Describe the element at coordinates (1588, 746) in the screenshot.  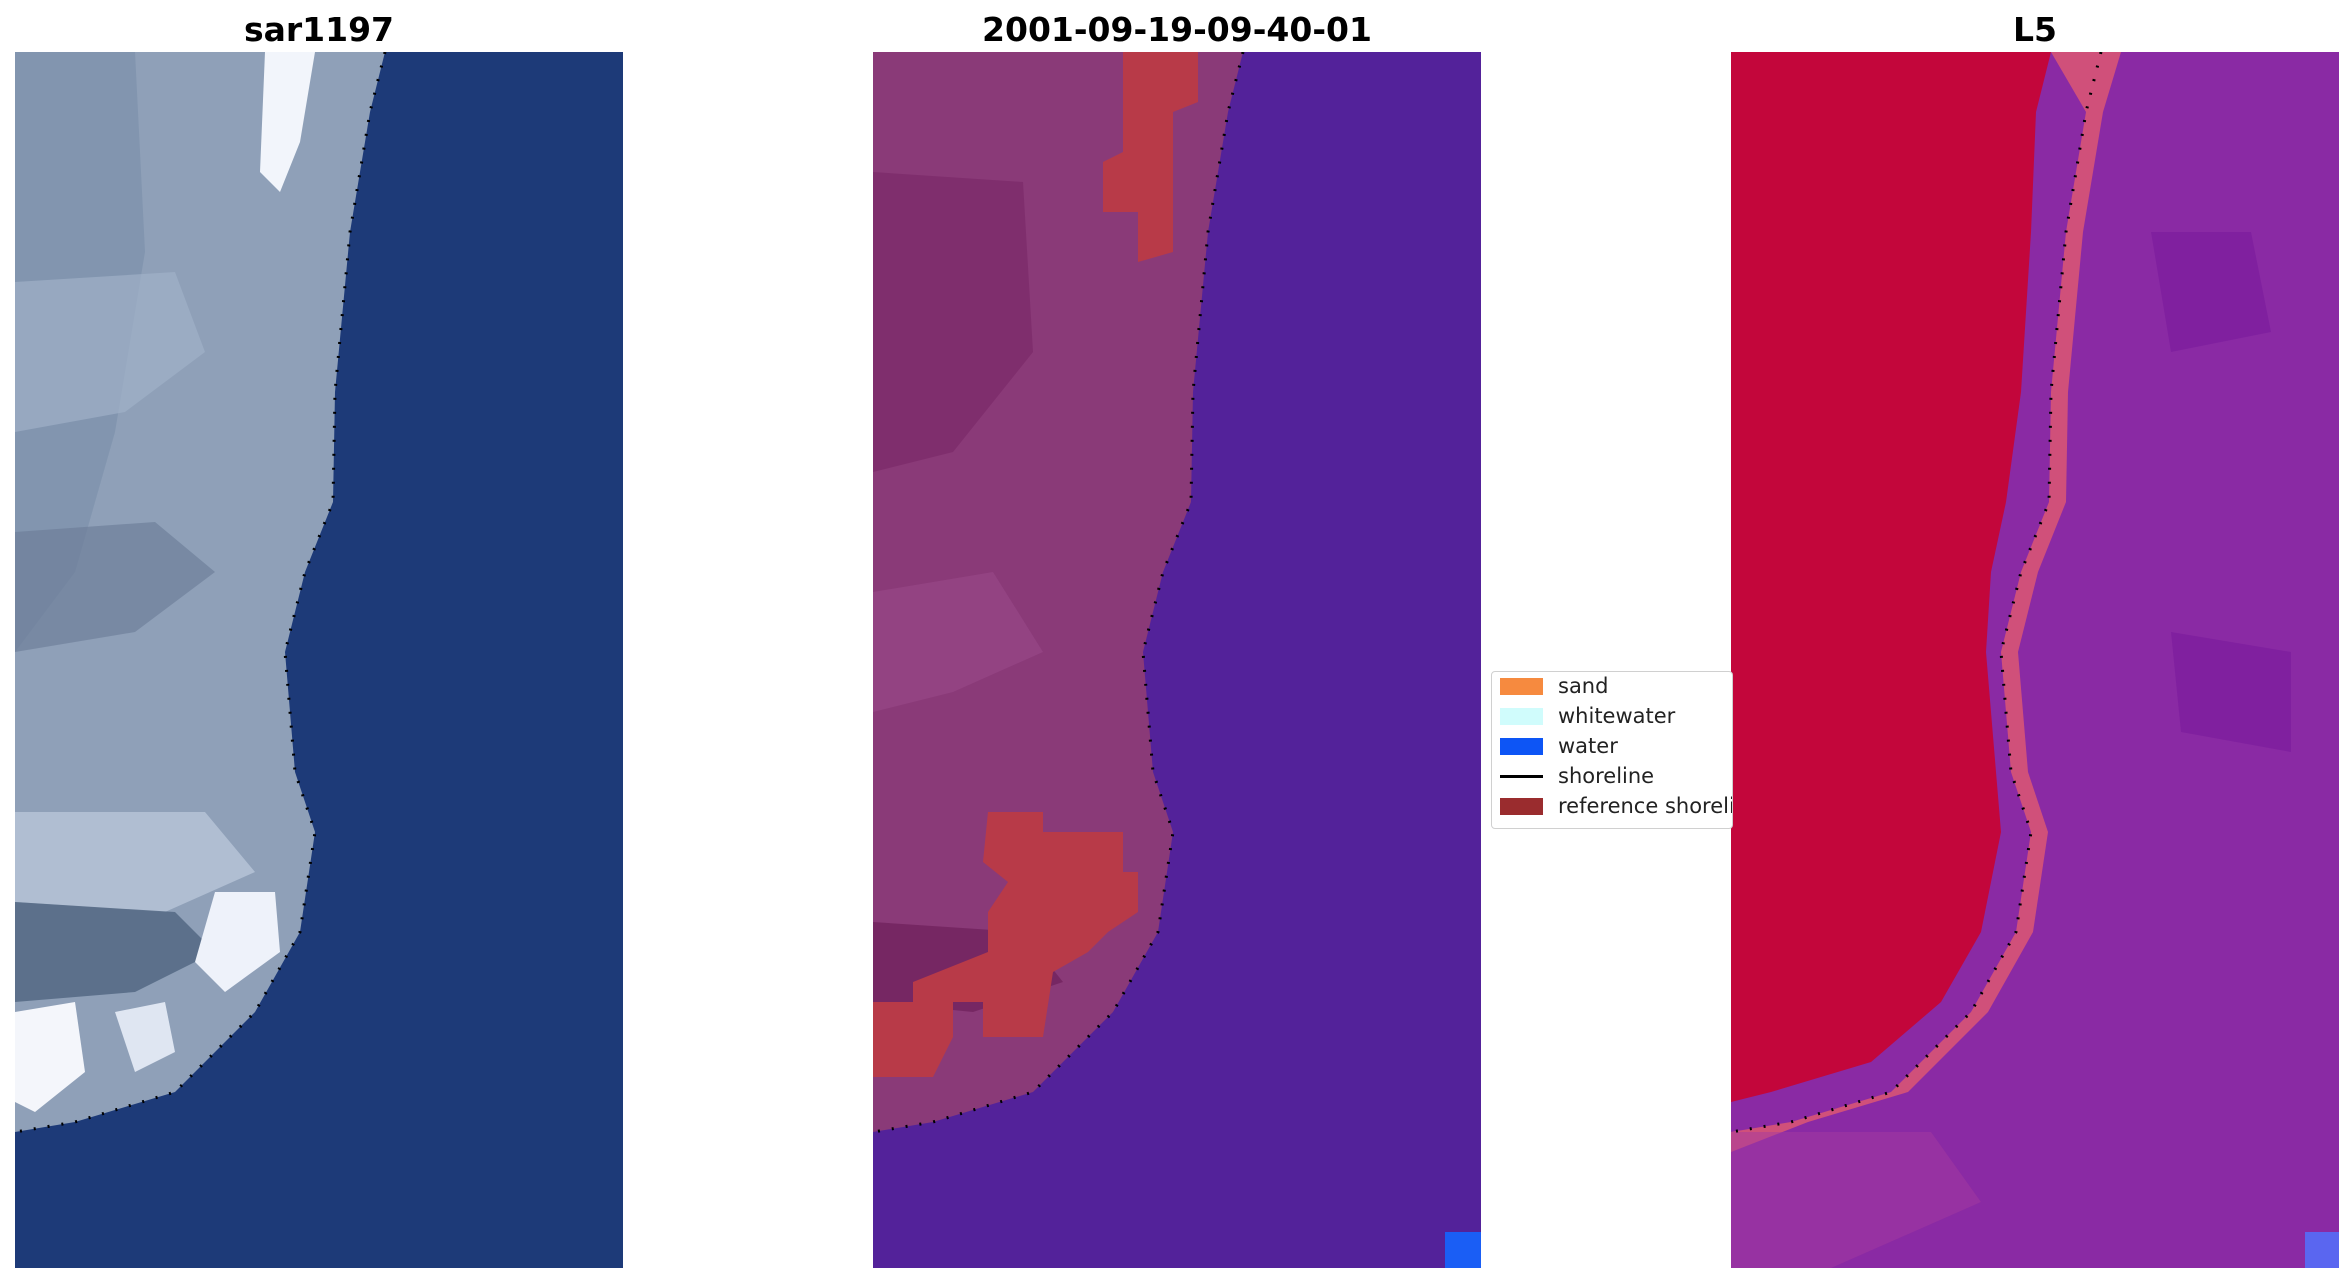
I see `legend-label: water` at that location.